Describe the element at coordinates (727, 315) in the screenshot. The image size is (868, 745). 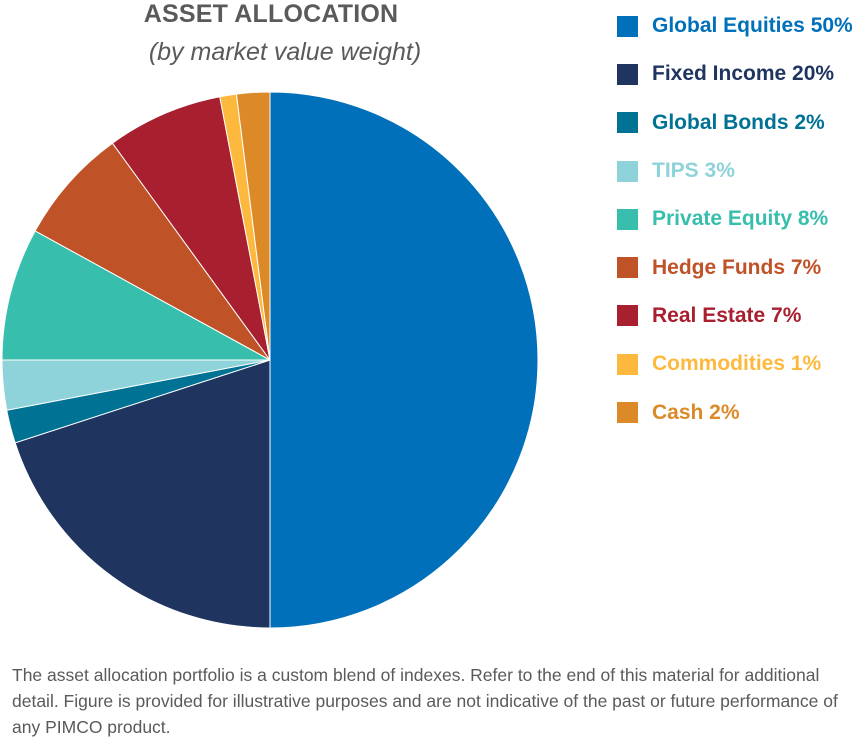
I see `legend-label: Real Estate 7%` at that location.